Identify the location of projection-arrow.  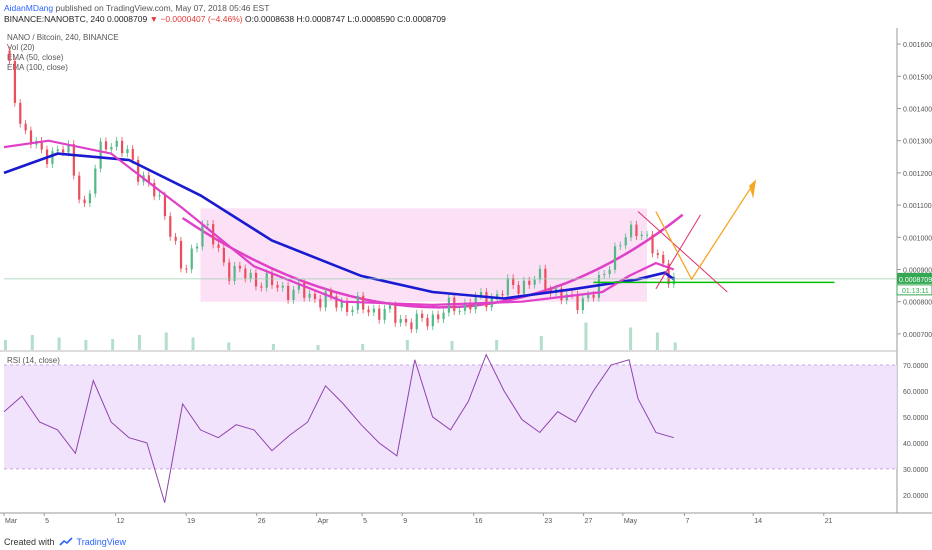
(705, 231).